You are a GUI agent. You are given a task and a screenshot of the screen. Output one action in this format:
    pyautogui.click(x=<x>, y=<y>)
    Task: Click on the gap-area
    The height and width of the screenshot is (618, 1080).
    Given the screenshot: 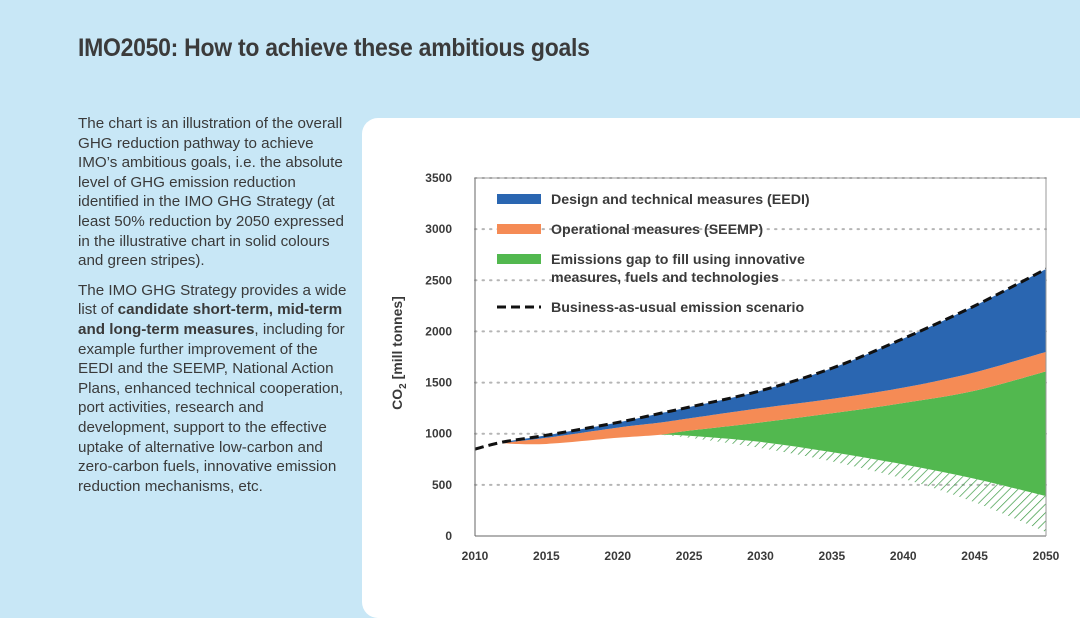 What is the action you would take?
    pyautogui.click(x=853, y=434)
    